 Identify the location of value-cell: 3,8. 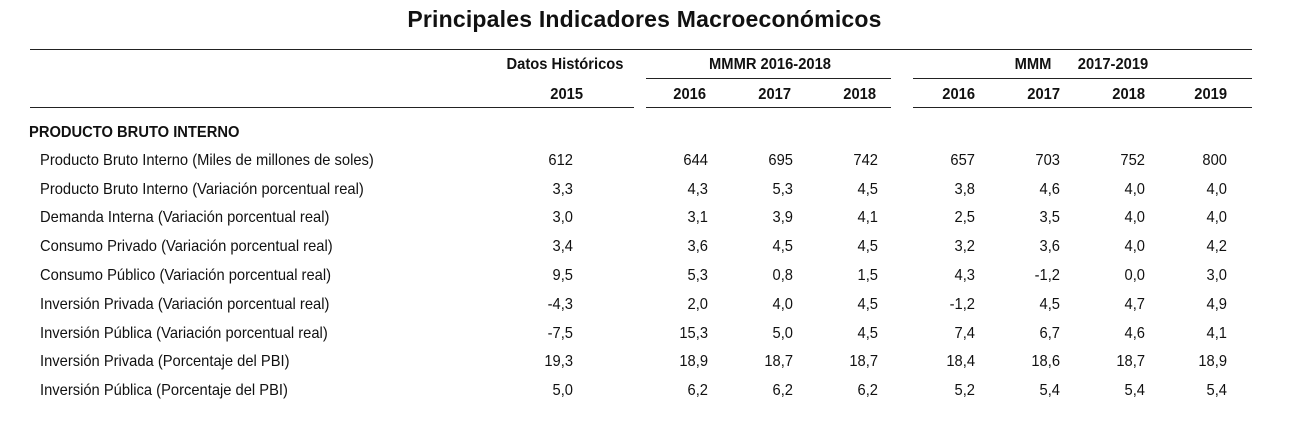
(964, 189).